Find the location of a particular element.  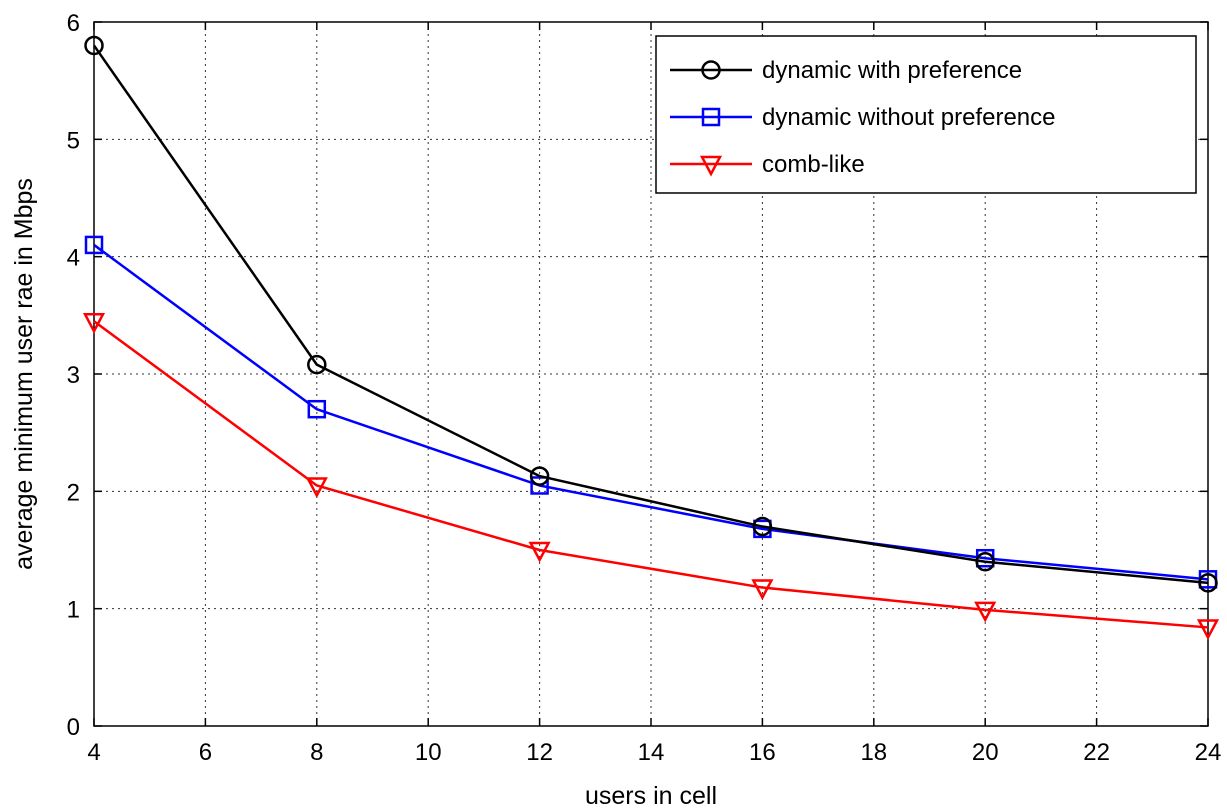

x-tick-label: 10 is located at coordinates (428, 752).